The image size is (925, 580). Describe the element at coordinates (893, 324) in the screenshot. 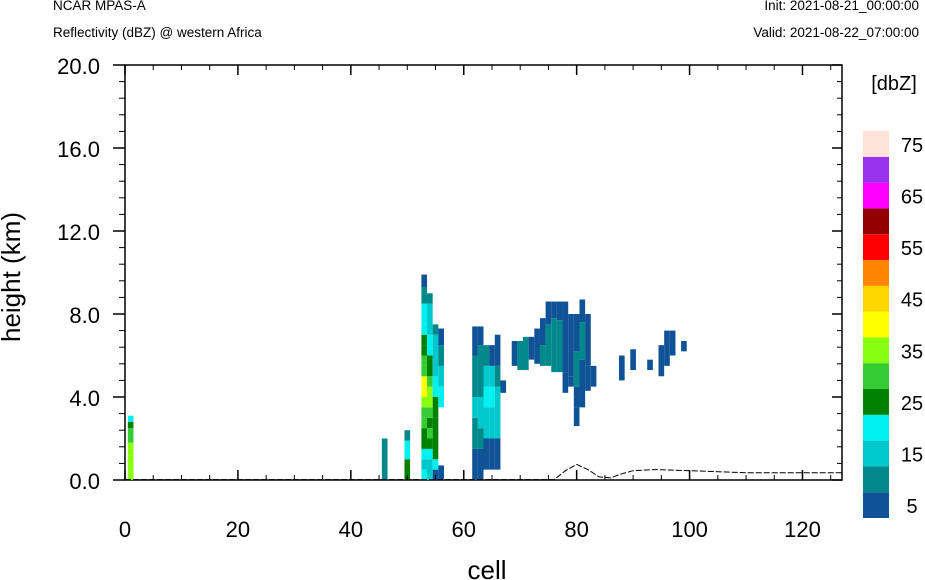

I see `colorbar: 5 15 25 35 45 55 65 75` at that location.